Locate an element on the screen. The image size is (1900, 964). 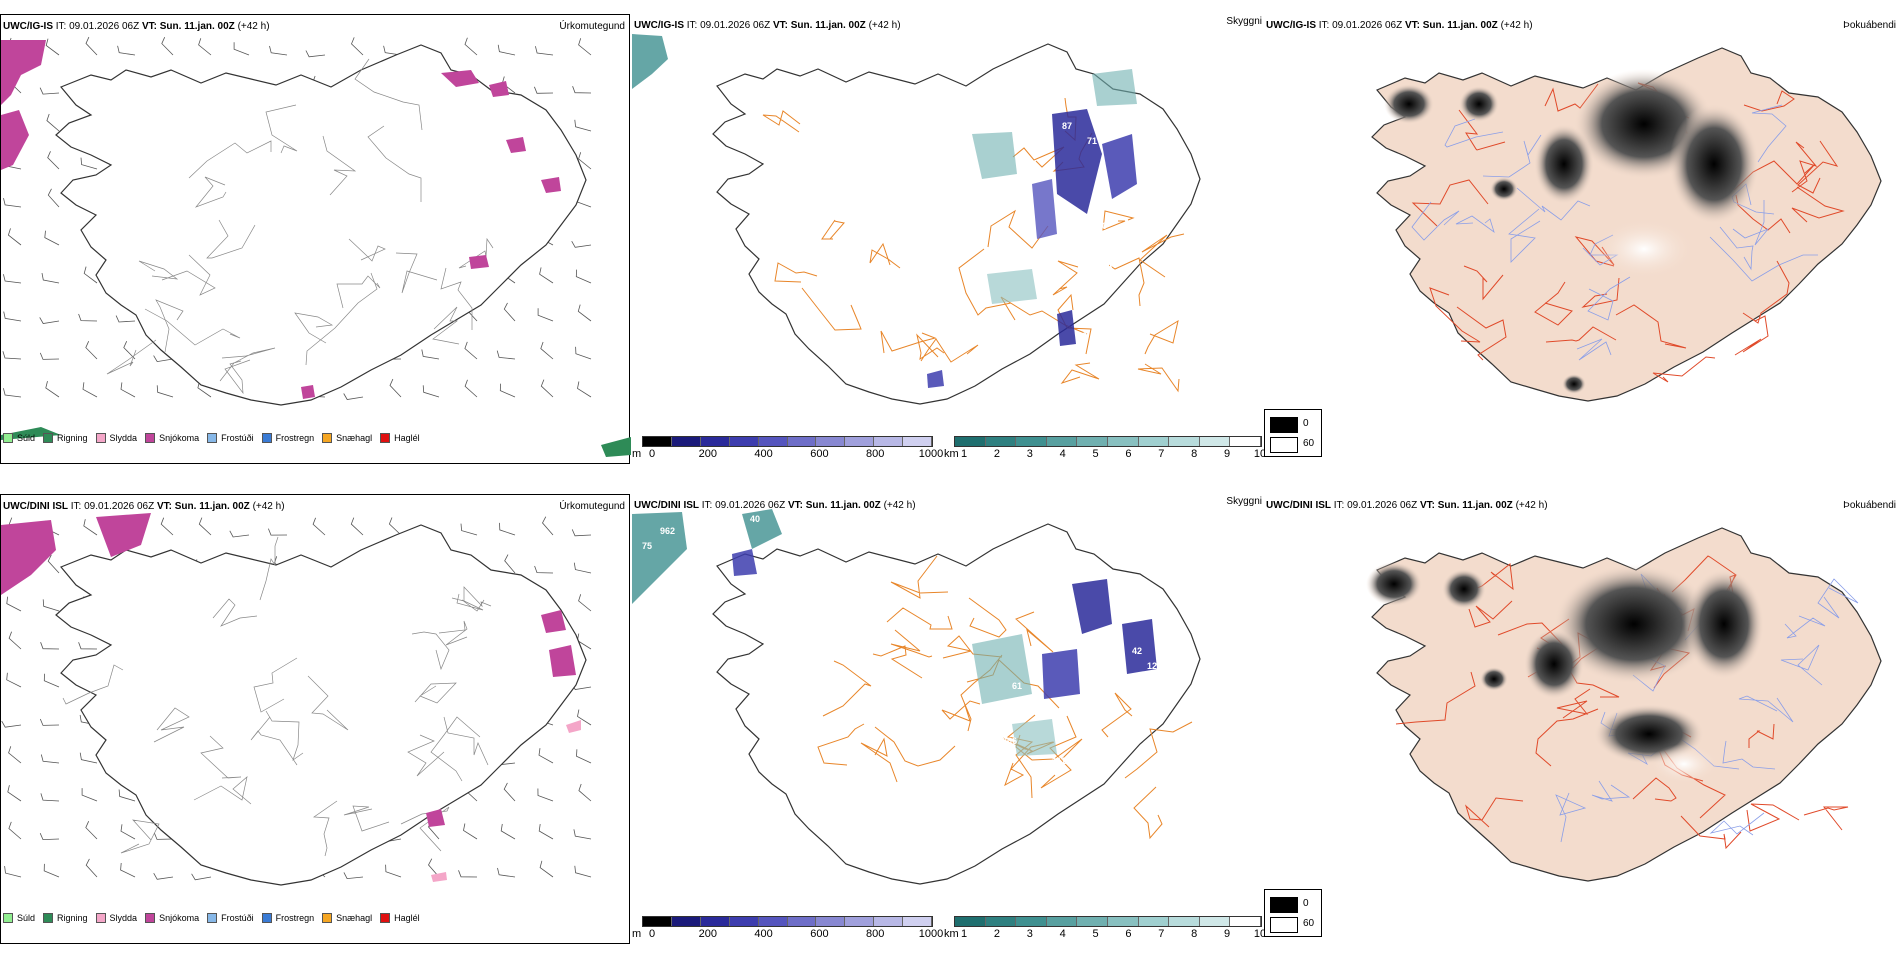
colorbar-tick: 2 is located at coordinates (996, 454).